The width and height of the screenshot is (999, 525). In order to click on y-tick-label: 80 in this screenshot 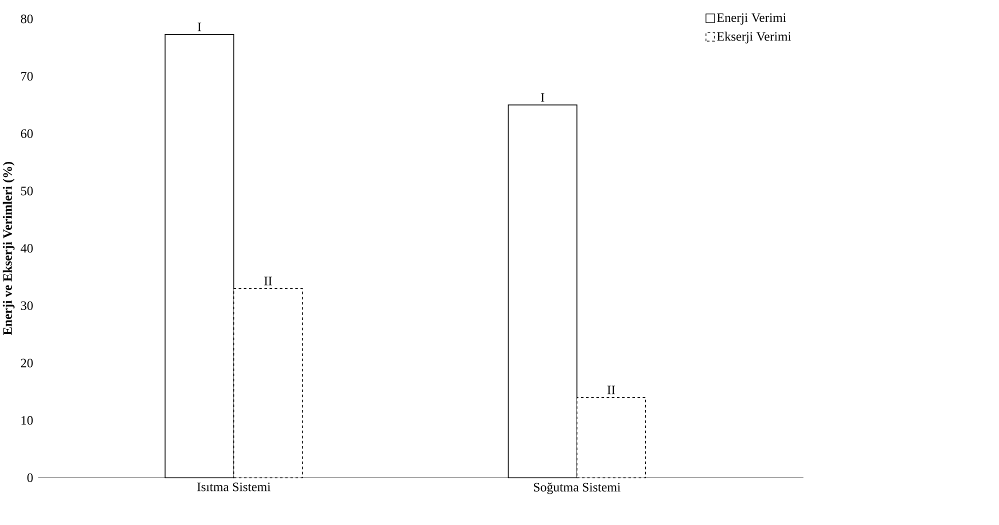, I will do `click(26, 19)`.